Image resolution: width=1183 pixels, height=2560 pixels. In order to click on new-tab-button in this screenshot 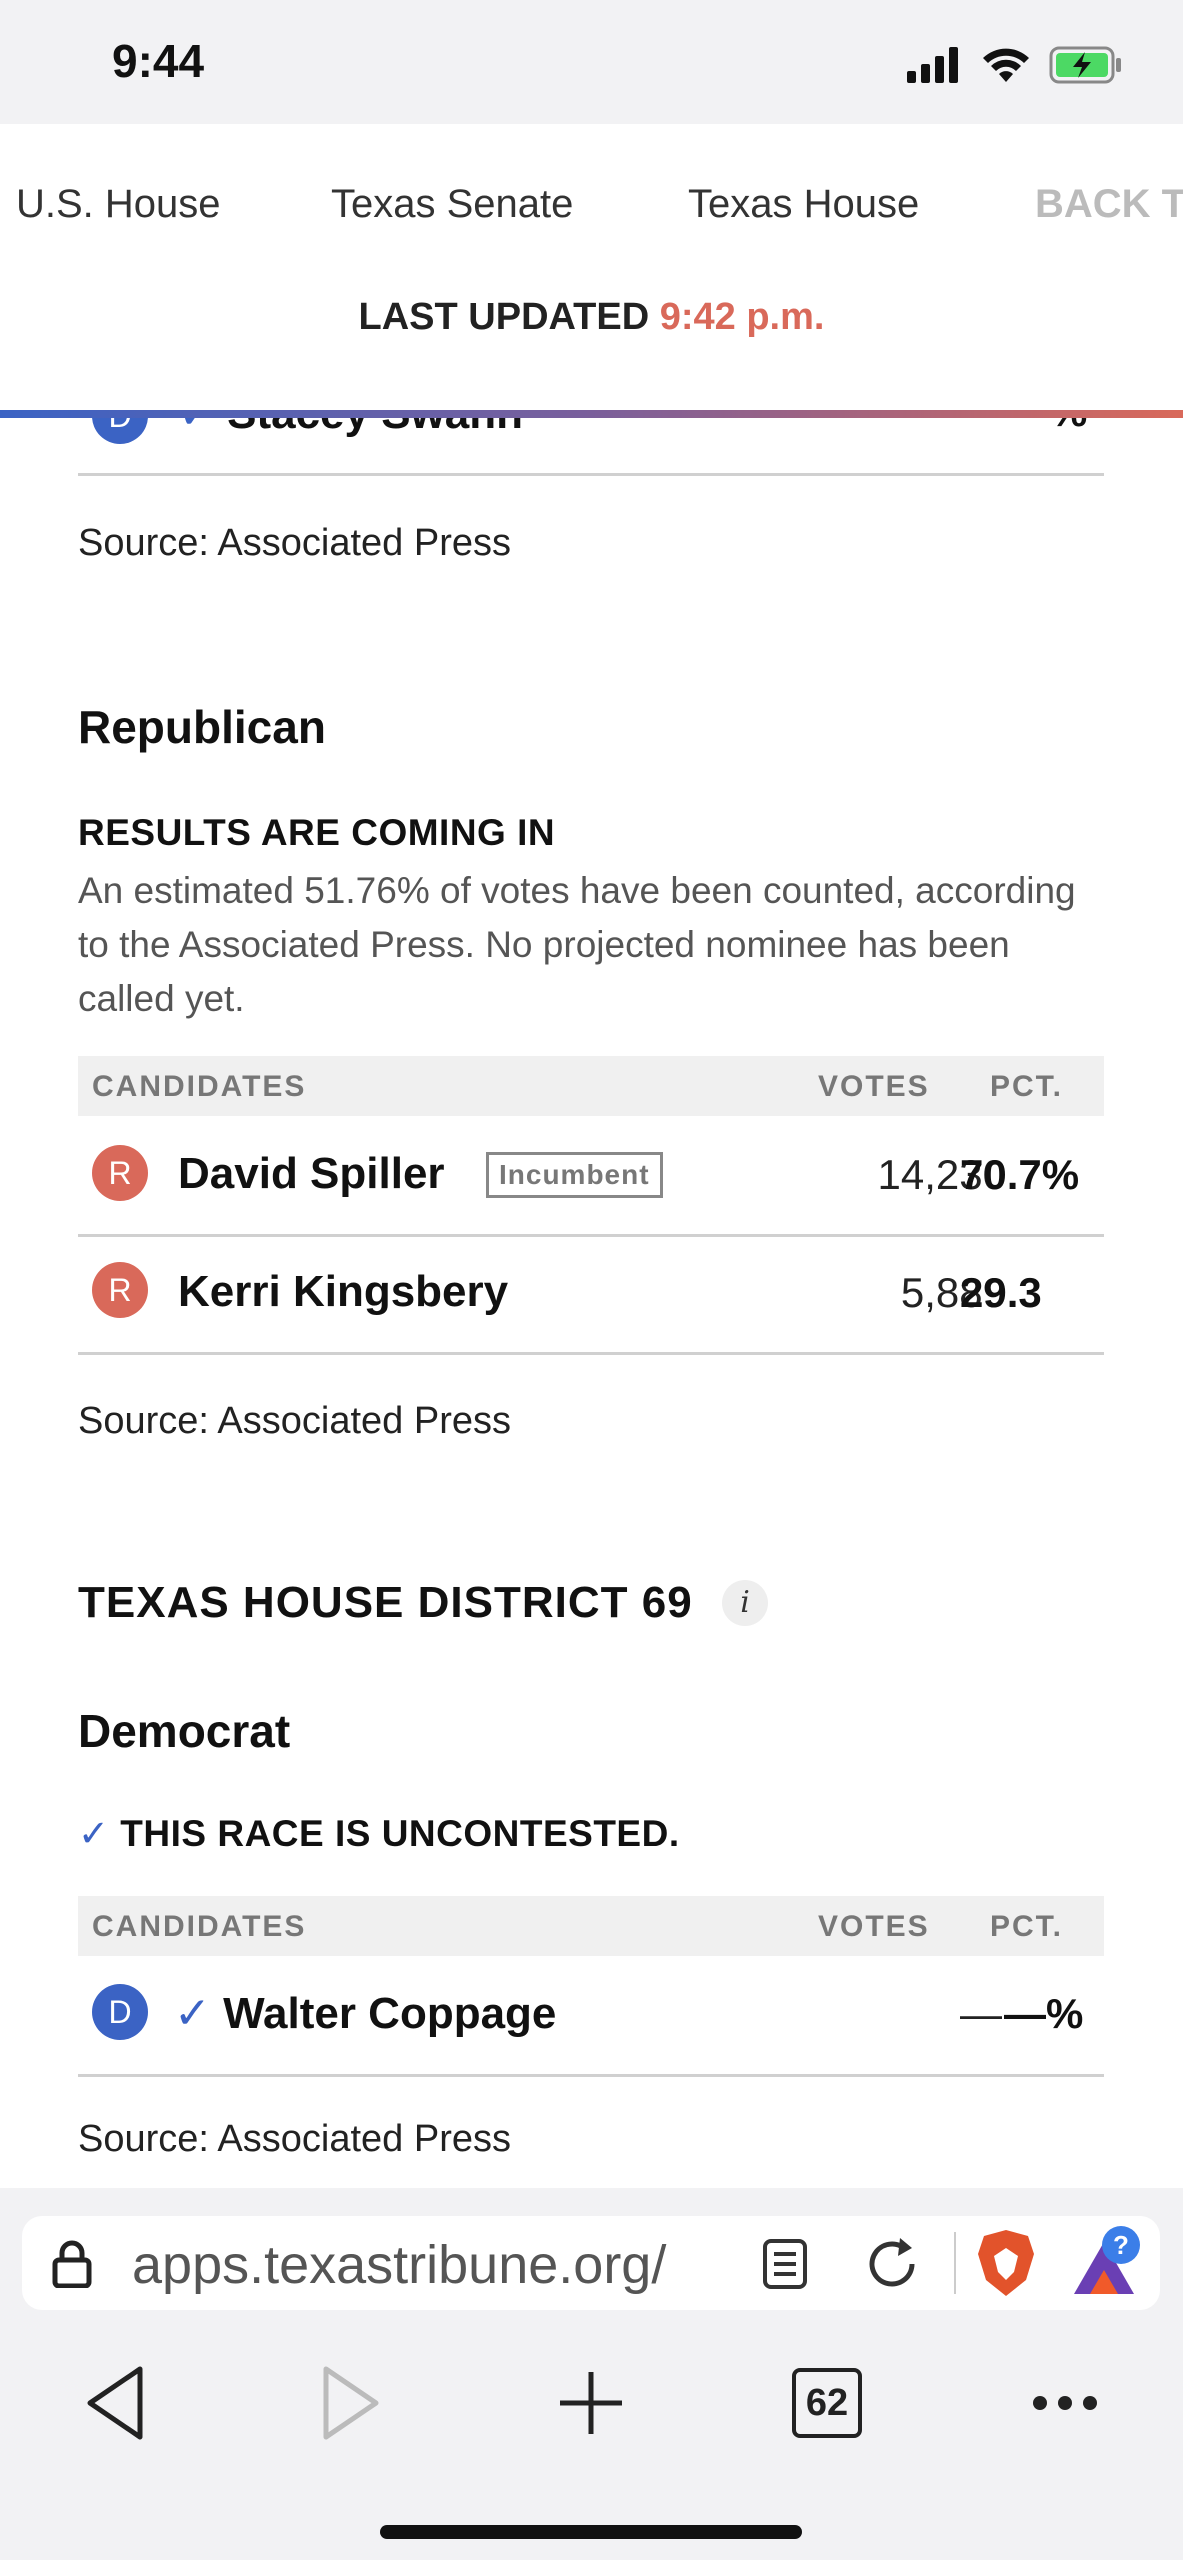, I will do `click(591, 2403)`.